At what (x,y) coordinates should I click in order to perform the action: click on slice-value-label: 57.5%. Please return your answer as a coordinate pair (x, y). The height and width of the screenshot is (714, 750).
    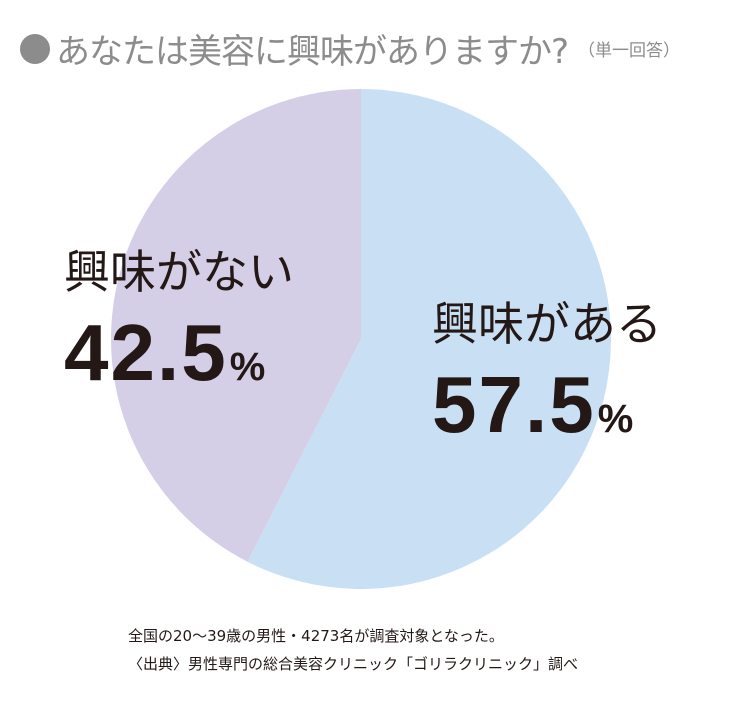
    Looking at the image, I should click on (532, 404).